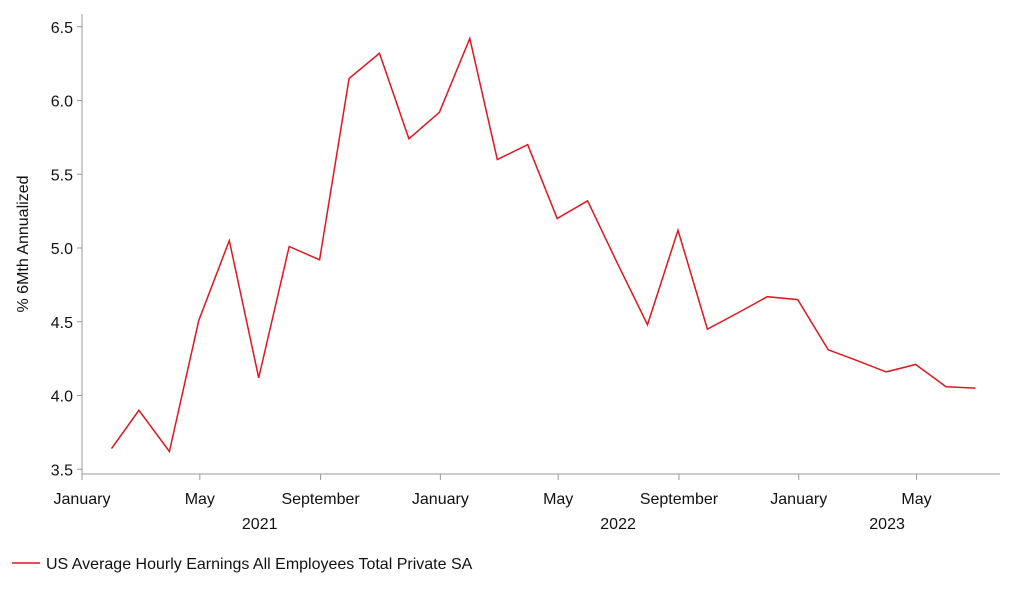 The height and width of the screenshot is (602, 1022). I want to click on x-year-label: 2021, so click(260, 524).